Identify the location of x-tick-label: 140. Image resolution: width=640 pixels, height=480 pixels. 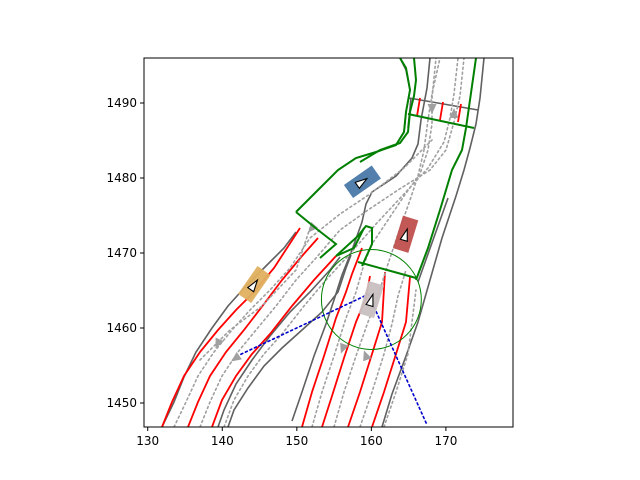
(222, 441).